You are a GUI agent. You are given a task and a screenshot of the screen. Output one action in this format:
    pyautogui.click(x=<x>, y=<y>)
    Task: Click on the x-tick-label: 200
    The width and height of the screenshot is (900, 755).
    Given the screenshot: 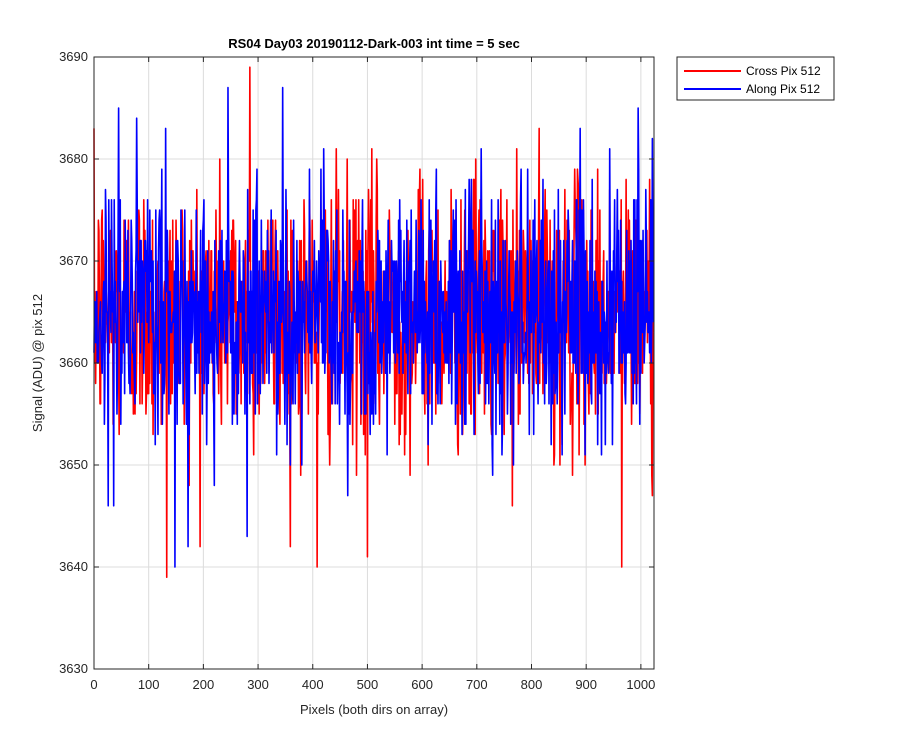 What is the action you would take?
    pyautogui.click(x=204, y=684)
    